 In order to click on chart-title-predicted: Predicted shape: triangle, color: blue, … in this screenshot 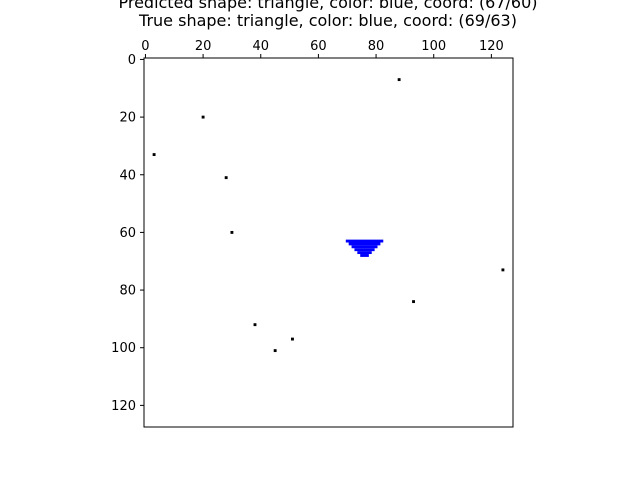, I will do `click(327, 6)`.